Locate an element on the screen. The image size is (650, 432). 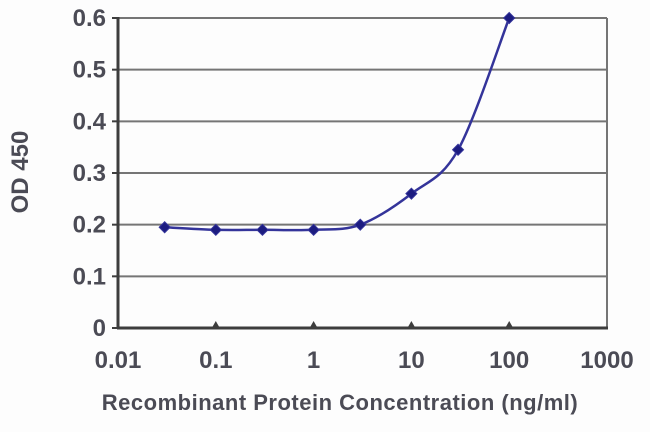
x-tick-label: 1000 is located at coordinates (606, 360).